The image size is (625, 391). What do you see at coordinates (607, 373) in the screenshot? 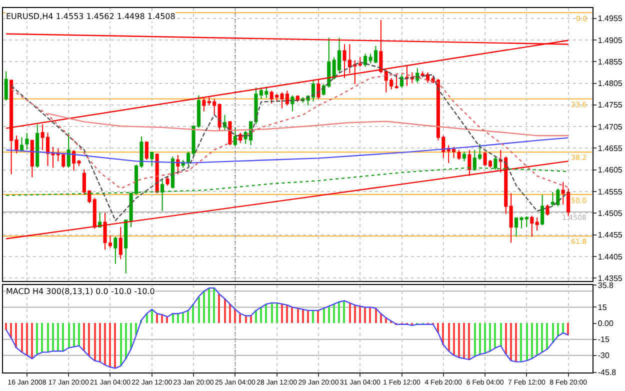
I see `y-tick-label: -45.8` at bounding box center [607, 373].